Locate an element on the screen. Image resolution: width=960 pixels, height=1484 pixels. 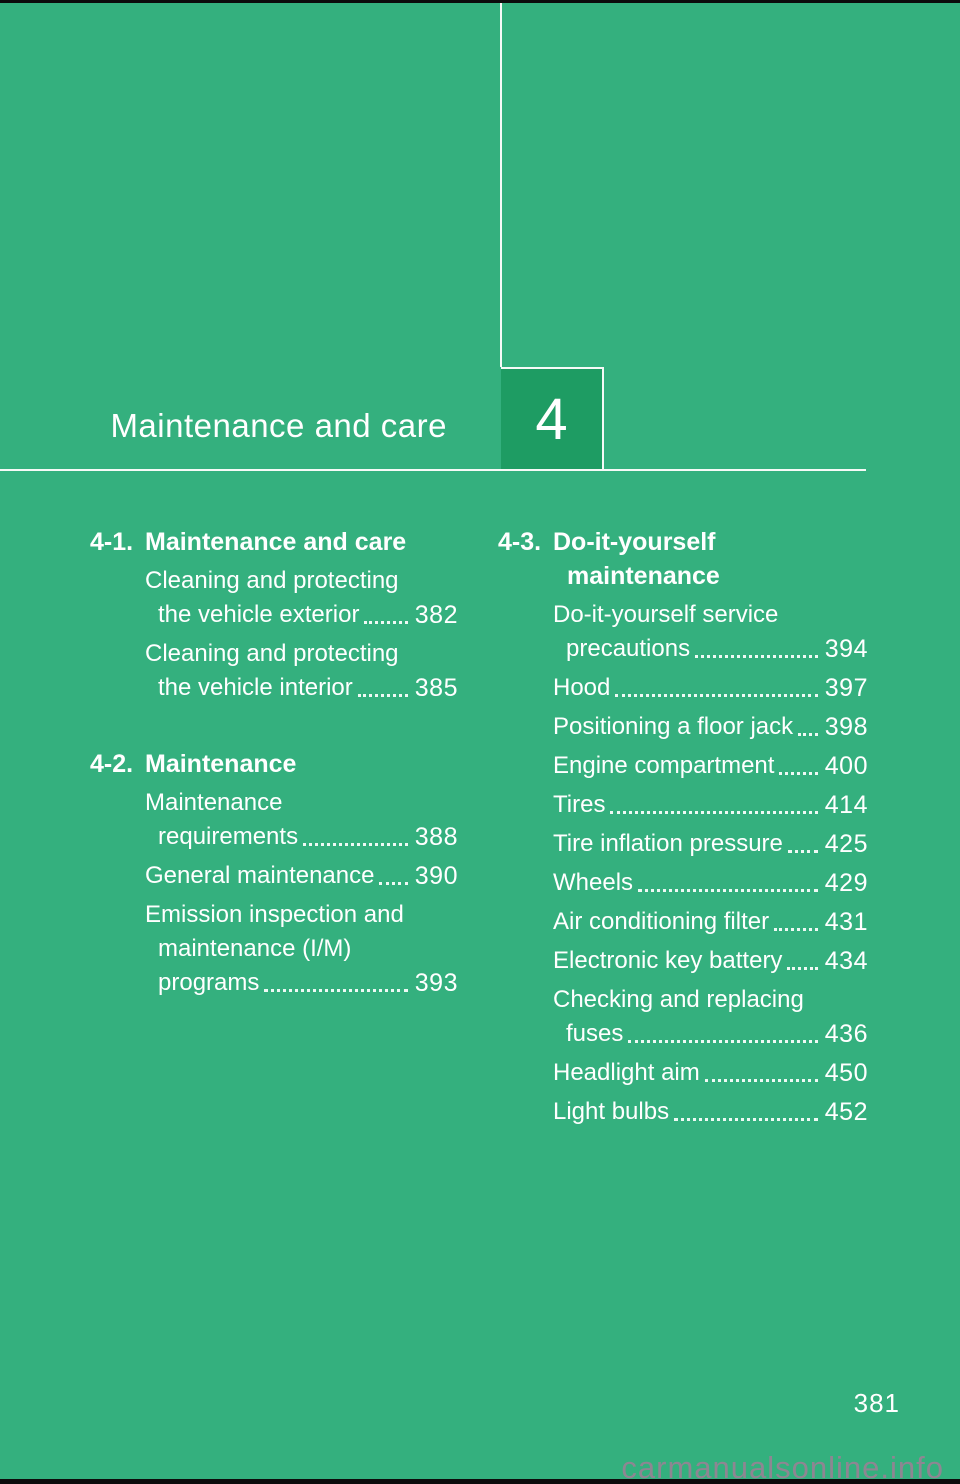
entry-label: precautions is located at coordinates (628, 648).